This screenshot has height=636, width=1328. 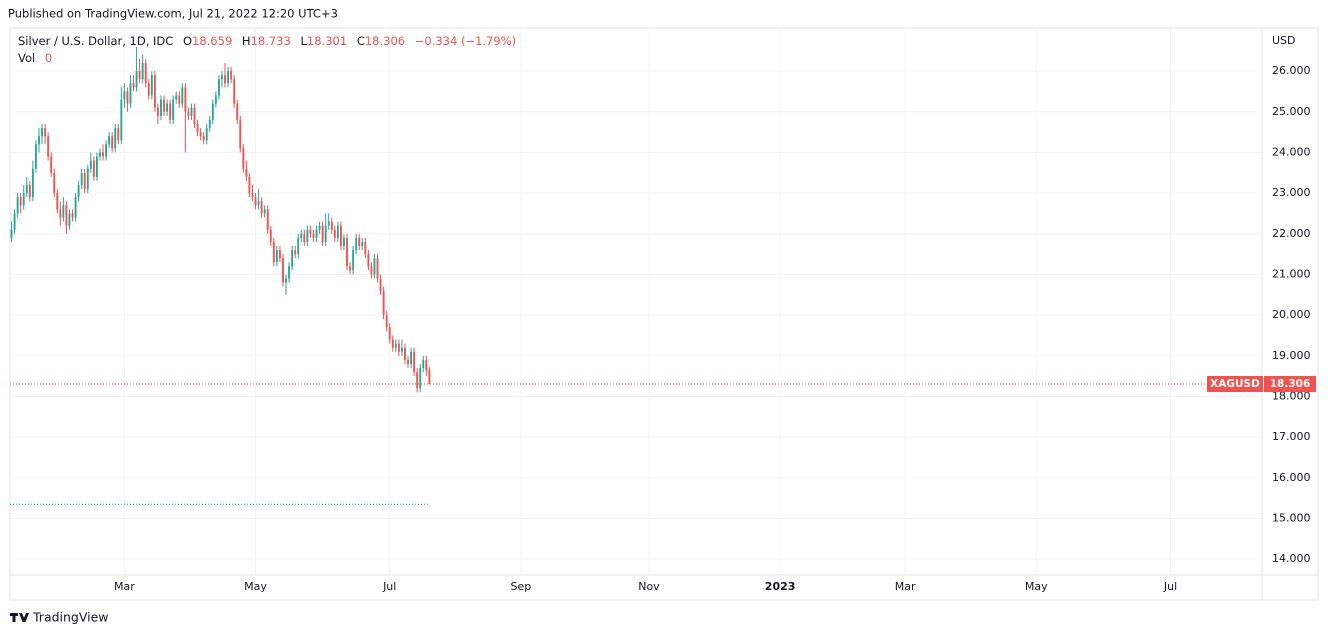 What do you see at coordinates (70, 617) in the screenshot?
I see `footer-brand: TradingView` at bounding box center [70, 617].